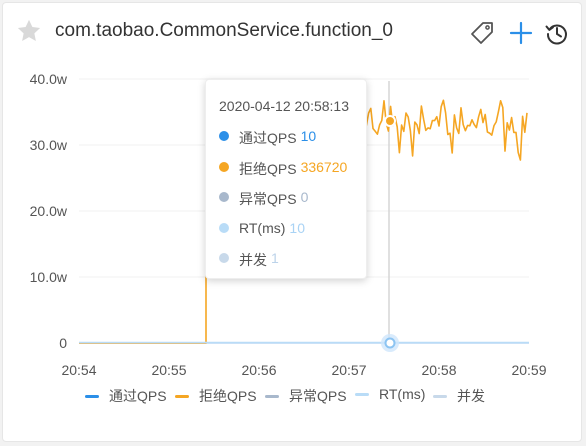 The height and width of the screenshot is (446, 586). I want to click on y-axis-labels: 40.0w 30.0w 20.0w 10.0w 0, so click(49, 211).